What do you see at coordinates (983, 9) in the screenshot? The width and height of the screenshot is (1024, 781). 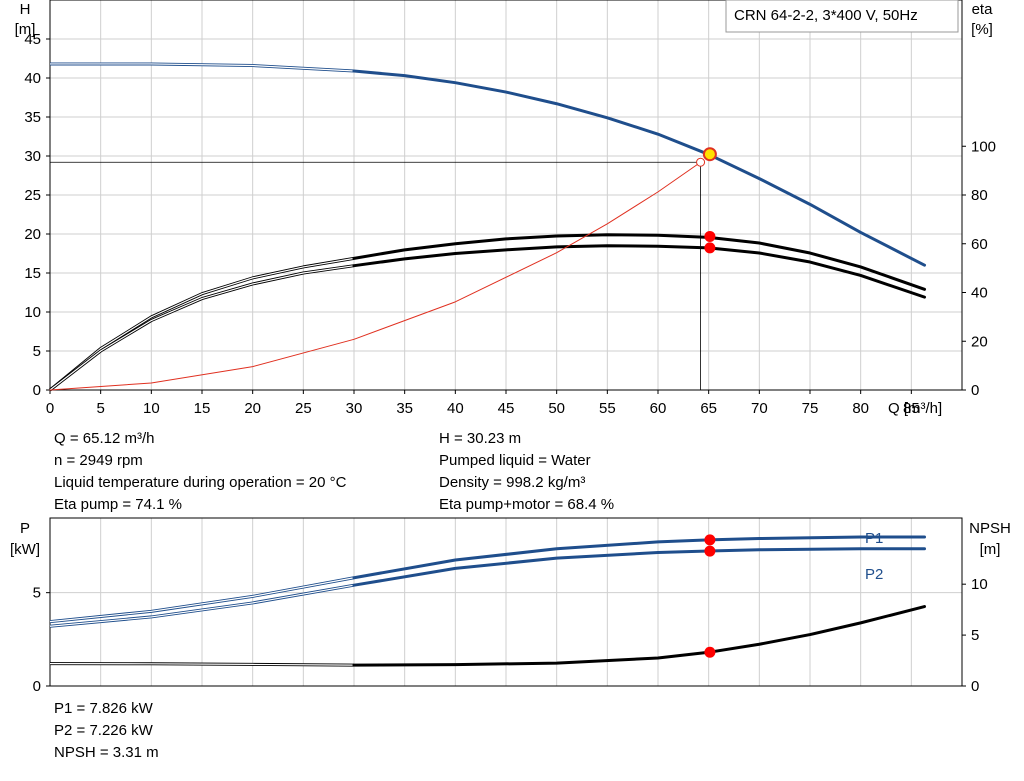 I see `y-right-title-1: eta` at bounding box center [983, 9].